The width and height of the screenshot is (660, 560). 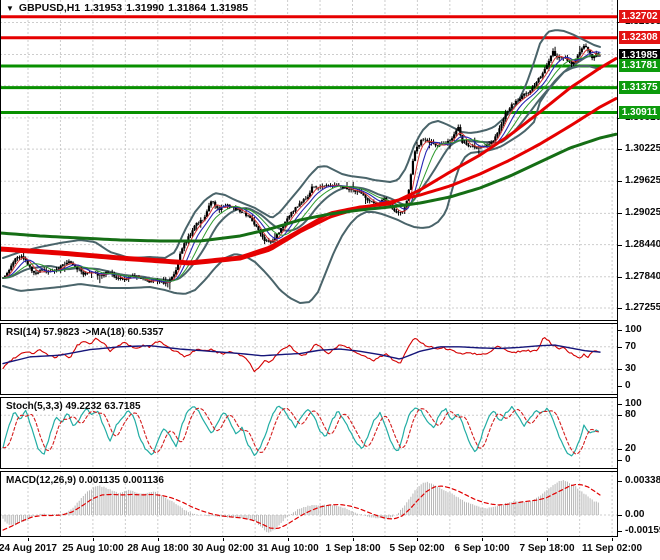 What do you see at coordinates (10, 8) in the screenshot?
I see `symbol-dropdown-icon: ▼` at bounding box center [10, 8].